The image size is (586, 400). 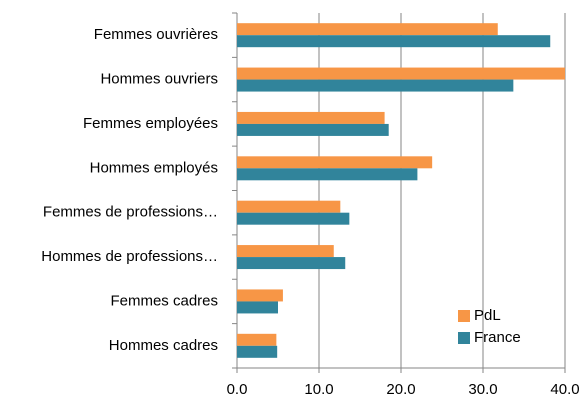 I want to click on y-tick-label: Hommes ouvriers, so click(x=159, y=79).